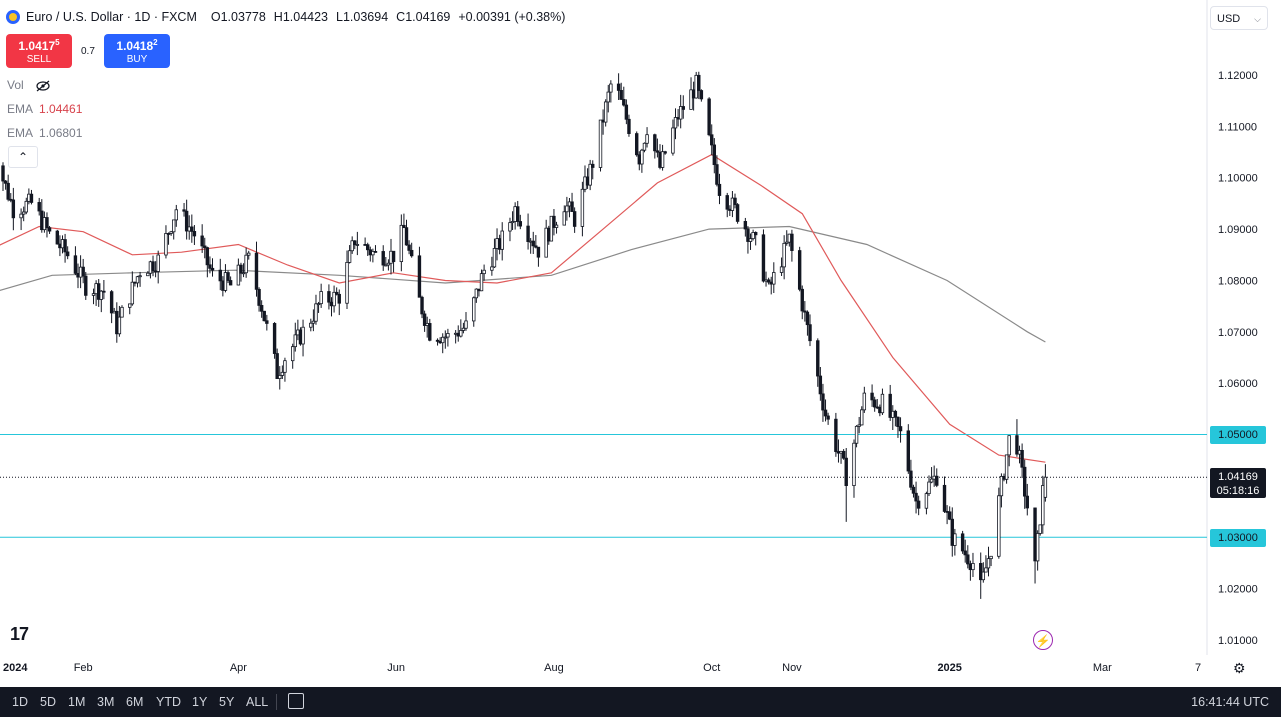 This screenshot has width=1281, height=717. What do you see at coordinates (106, 702) in the screenshot?
I see `range-3m: 3M` at bounding box center [106, 702].